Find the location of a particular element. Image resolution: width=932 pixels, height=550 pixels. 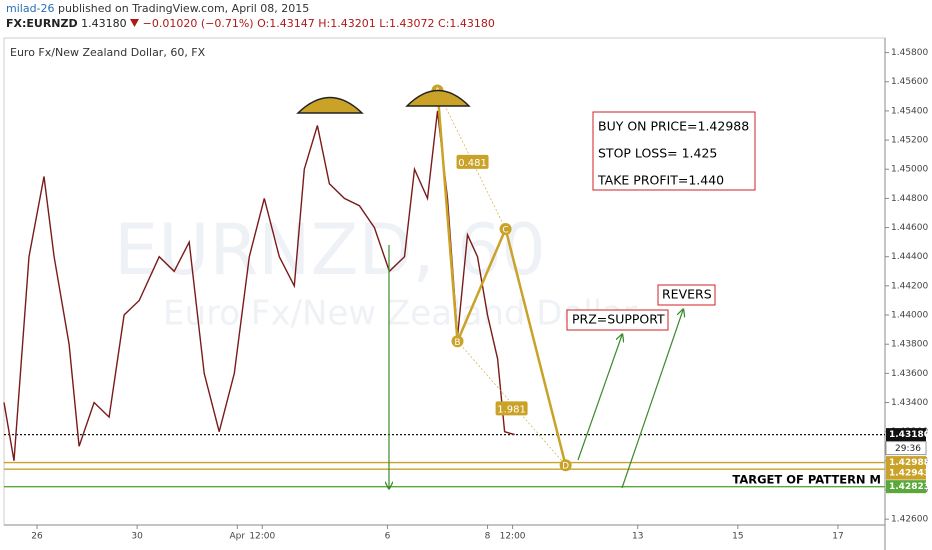

watermark-sub: Euro Fx/New Zealand Dollar is located at coordinates (400, 314).